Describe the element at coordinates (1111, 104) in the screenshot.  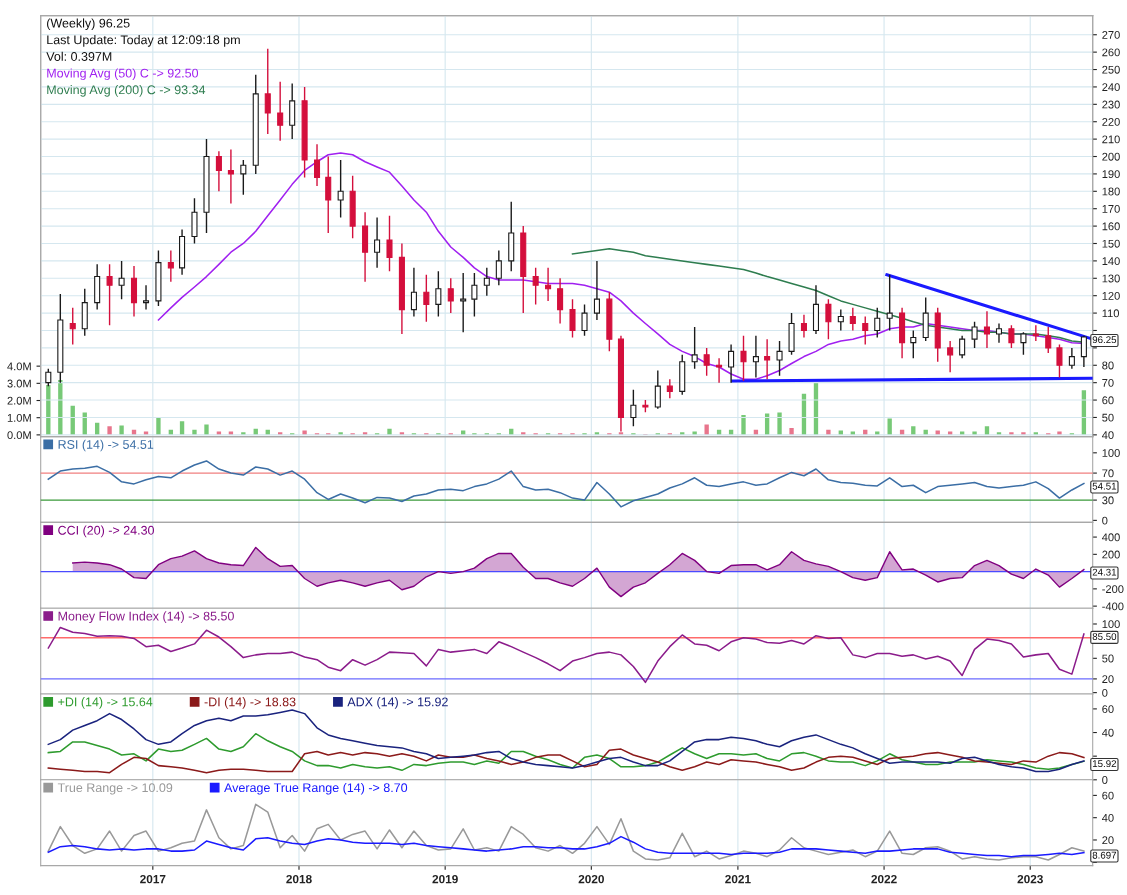
I see `y-tick-label: 230` at that location.